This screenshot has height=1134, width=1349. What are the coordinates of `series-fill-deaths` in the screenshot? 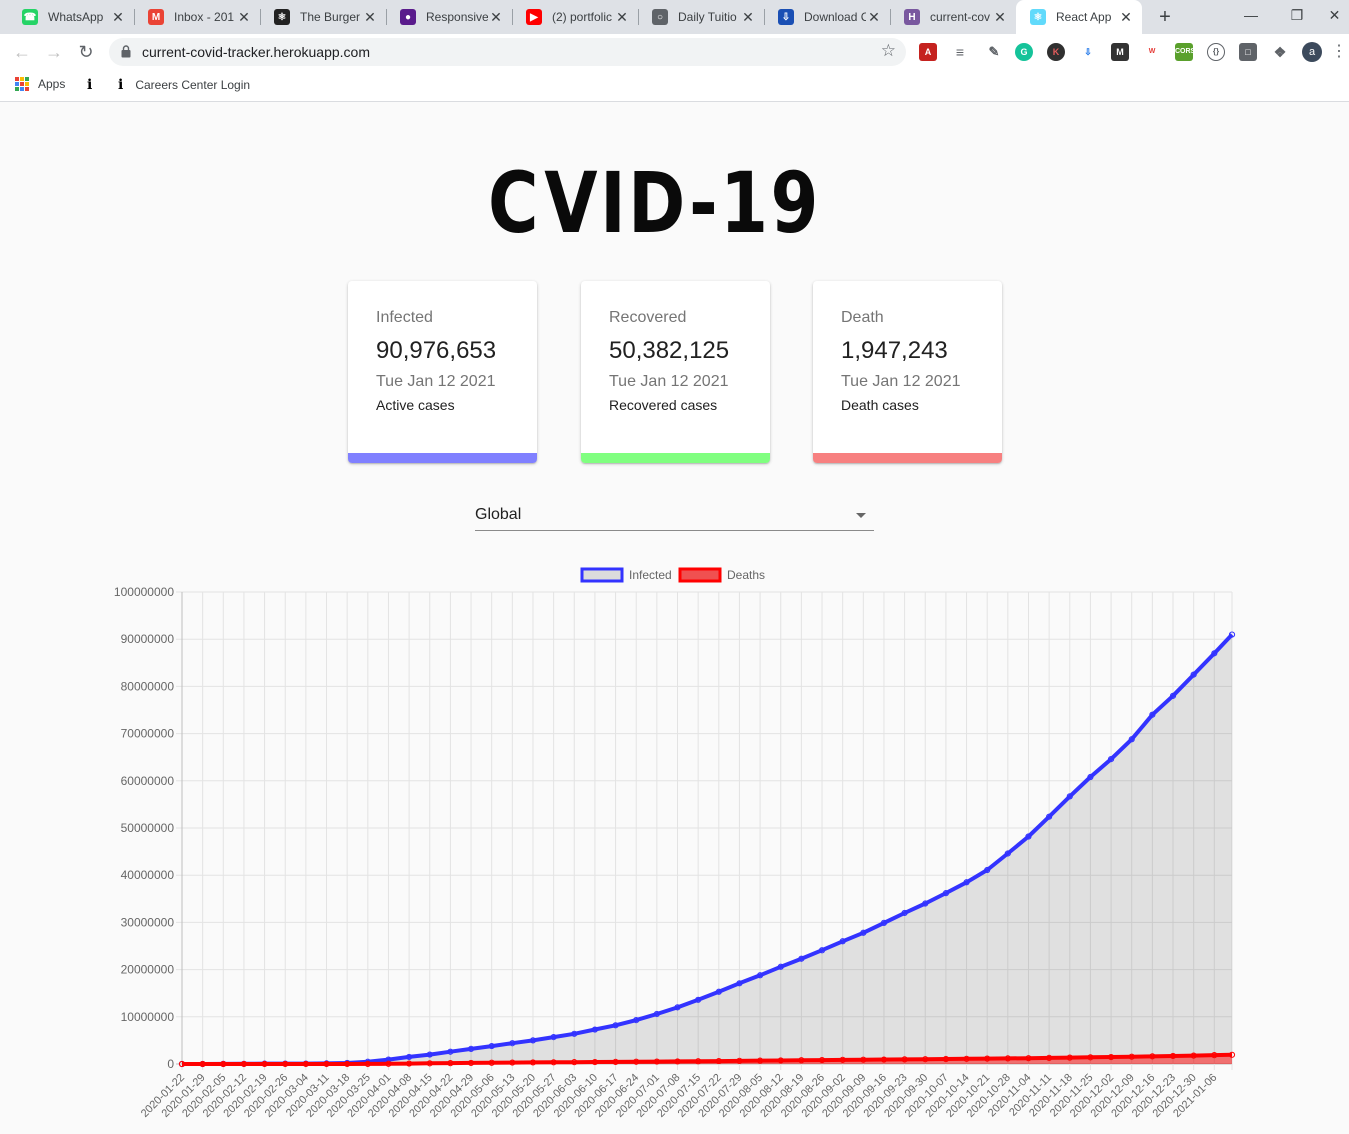 It's located at (707, 1059).